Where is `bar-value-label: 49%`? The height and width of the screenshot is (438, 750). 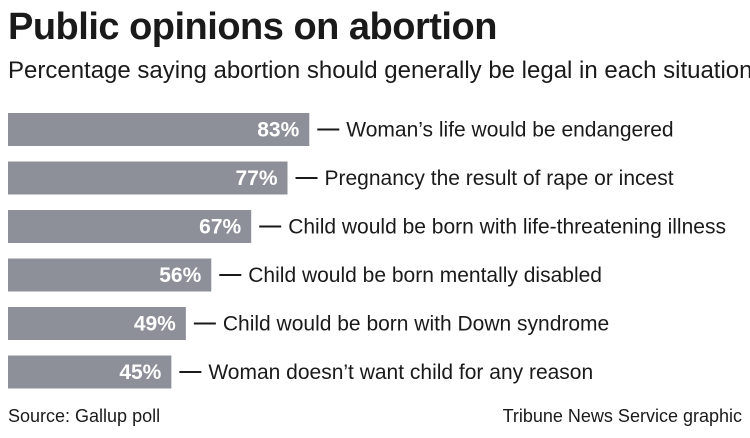
bar-value-label: 49% is located at coordinates (155, 324).